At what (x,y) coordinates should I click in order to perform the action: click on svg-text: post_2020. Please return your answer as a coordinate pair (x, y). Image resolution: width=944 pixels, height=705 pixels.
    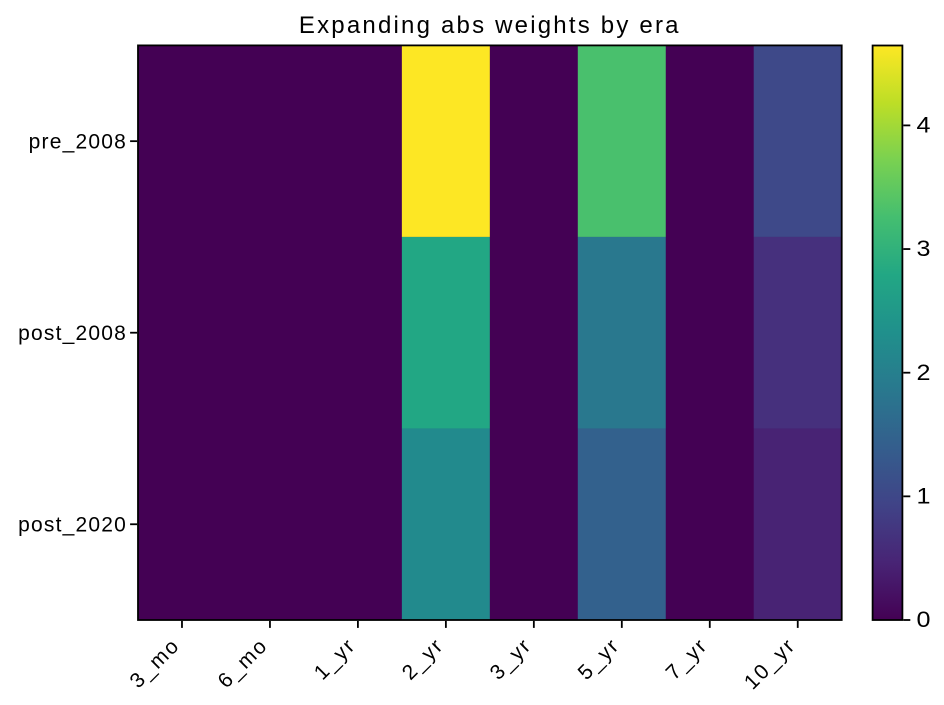
    Looking at the image, I should click on (72, 524).